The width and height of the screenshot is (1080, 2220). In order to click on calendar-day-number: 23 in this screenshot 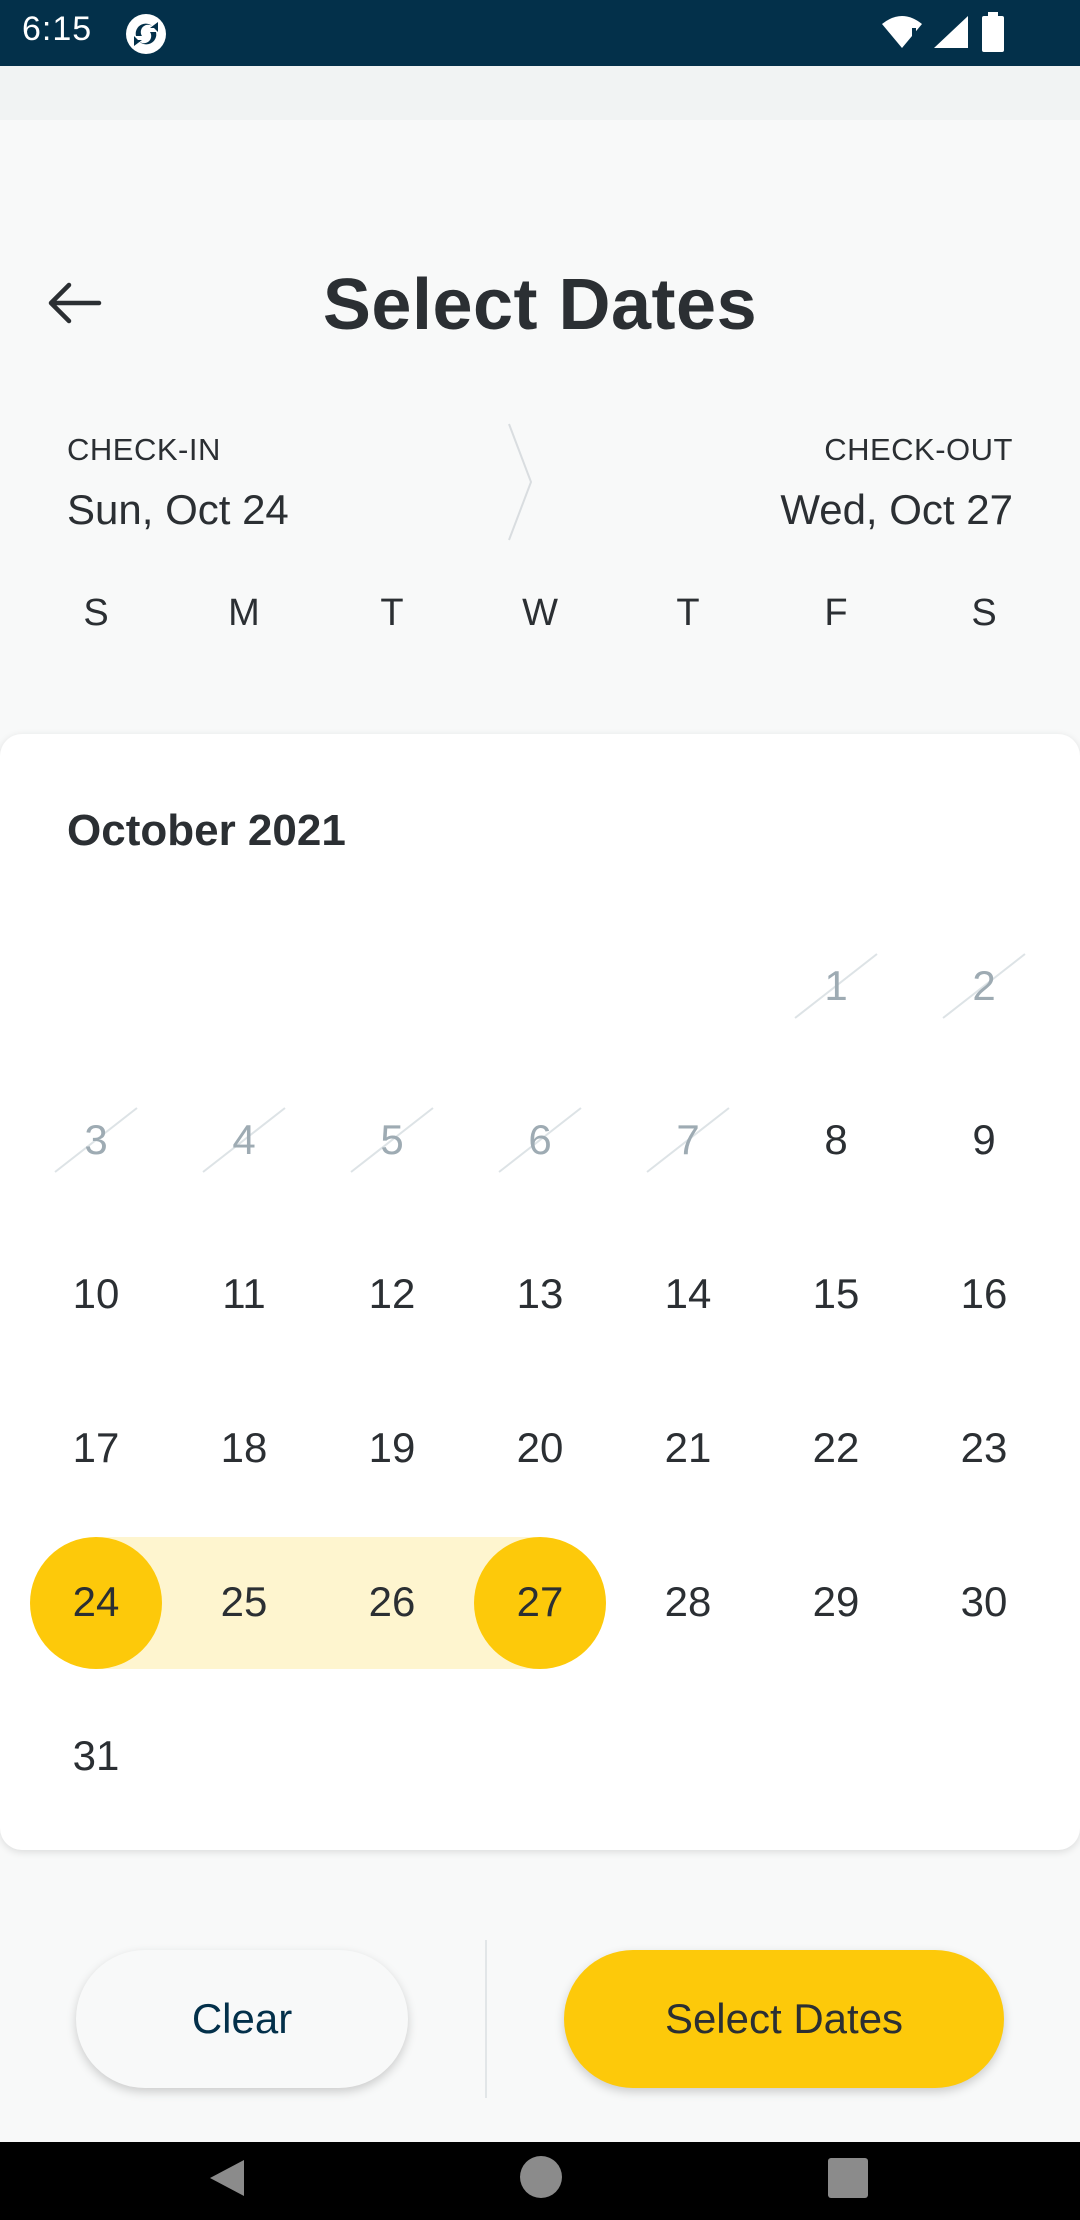, I will do `click(984, 1447)`.